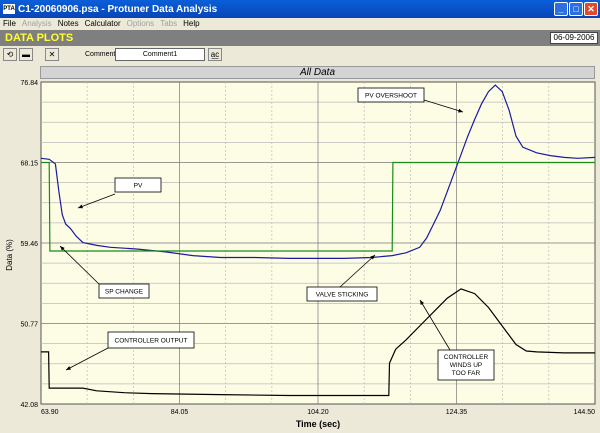 The image size is (600, 433). What do you see at coordinates (466, 373) in the screenshot?
I see `annotation-text: TOO FAR` at bounding box center [466, 373].